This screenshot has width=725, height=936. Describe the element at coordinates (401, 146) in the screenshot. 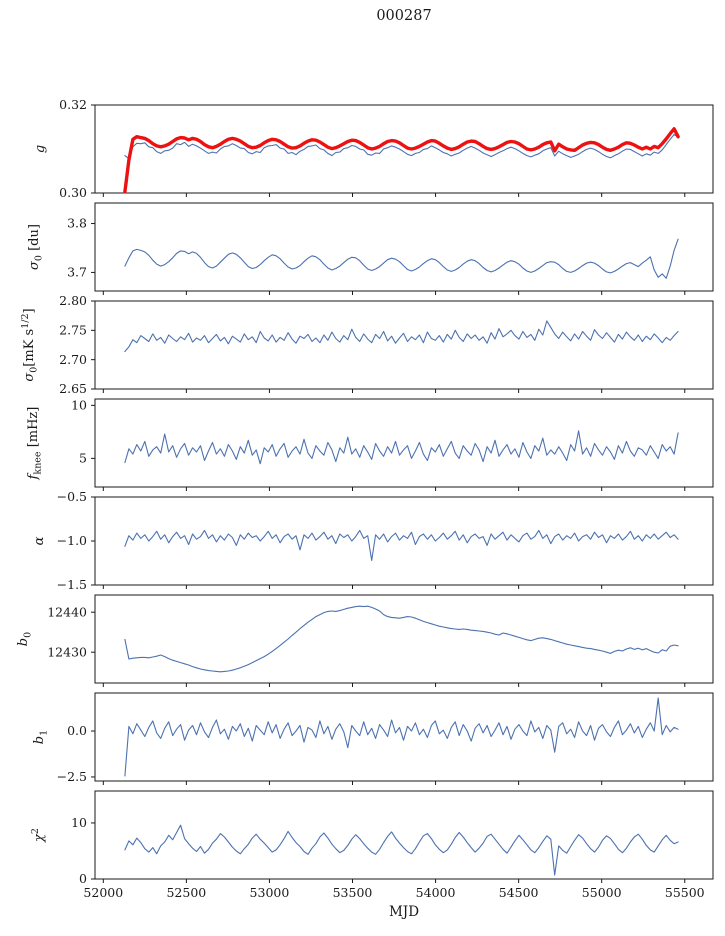

I see `series-gain-raw` at that location.